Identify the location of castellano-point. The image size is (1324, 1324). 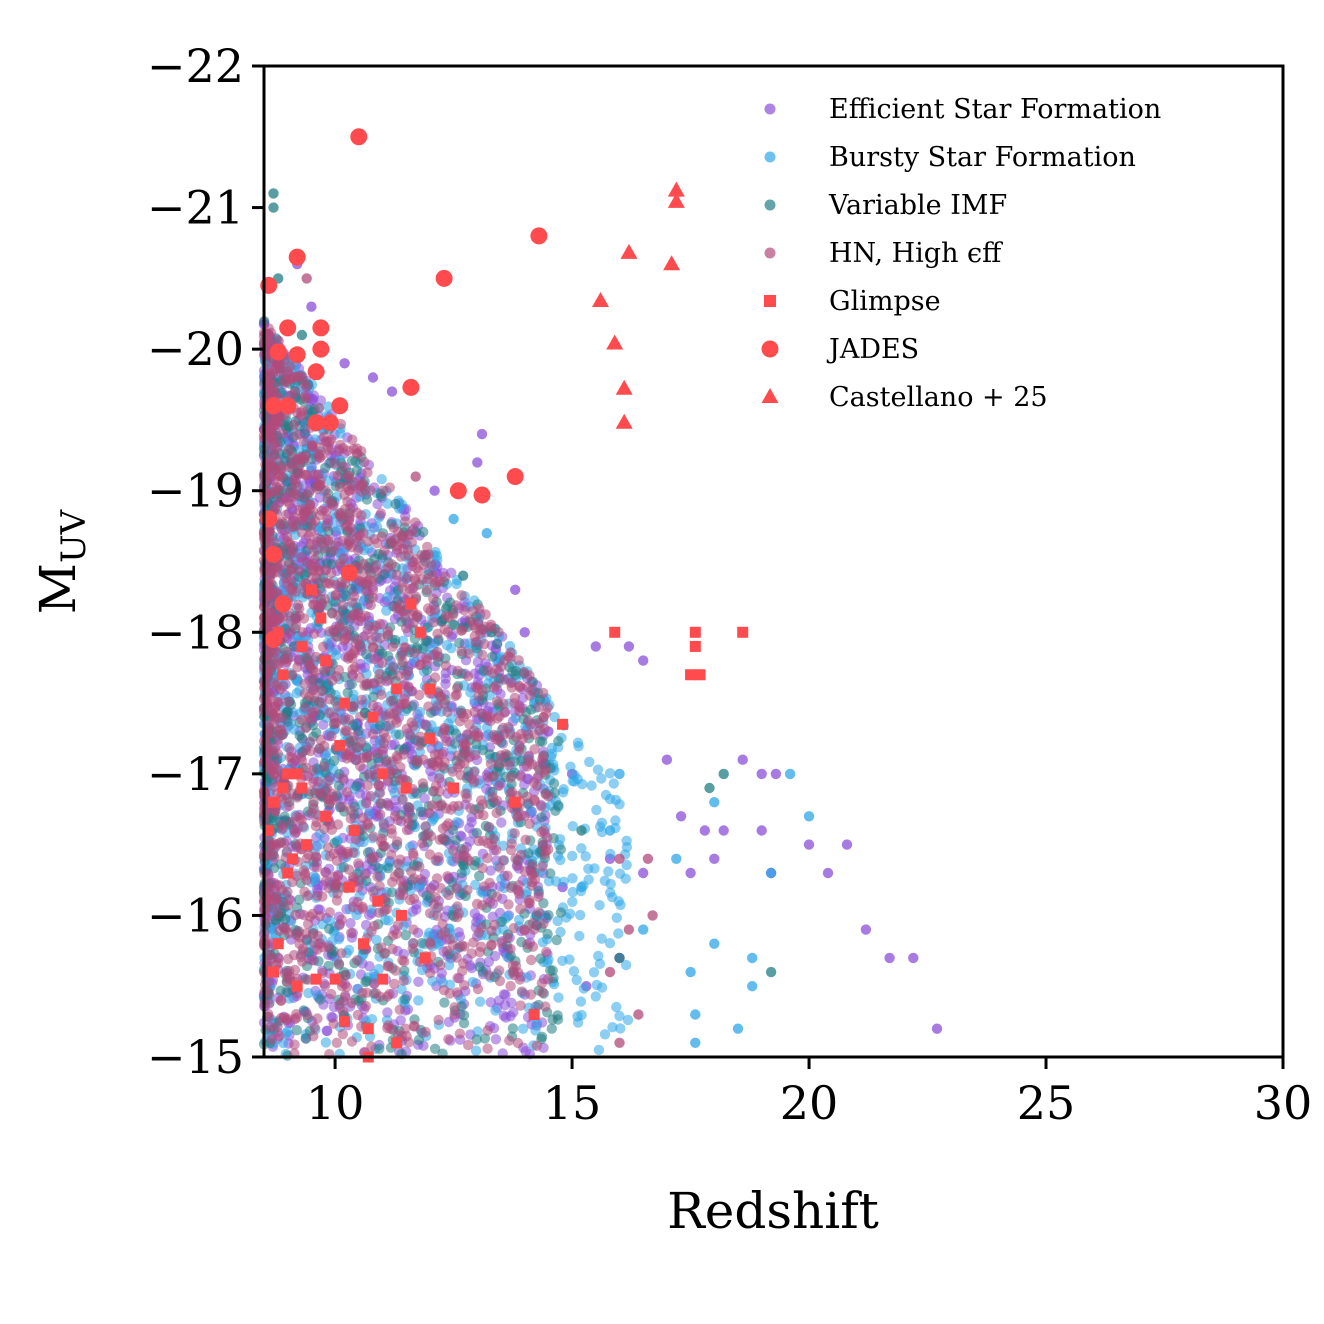
(629, 251).